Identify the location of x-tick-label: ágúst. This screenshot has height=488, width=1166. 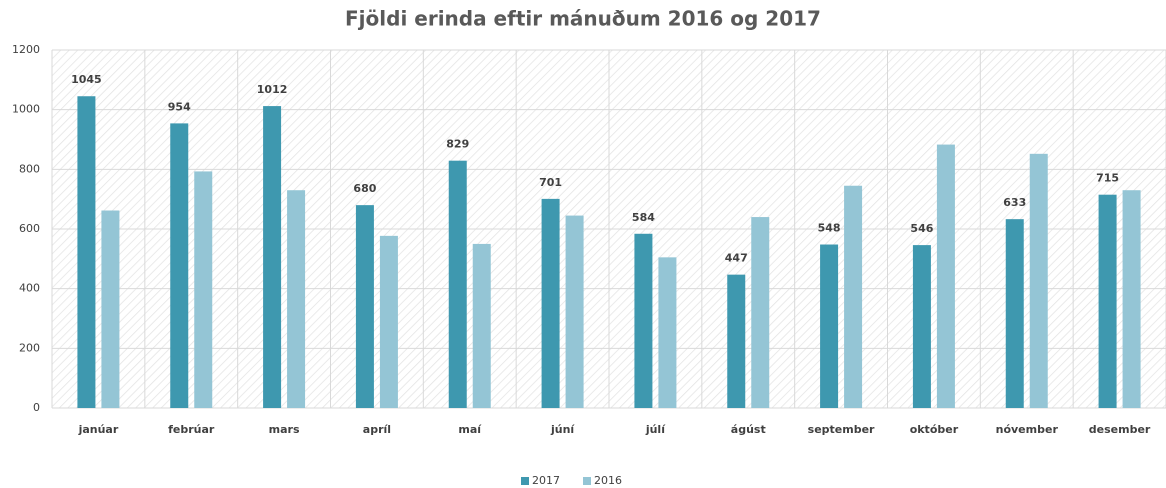
(748, 429).